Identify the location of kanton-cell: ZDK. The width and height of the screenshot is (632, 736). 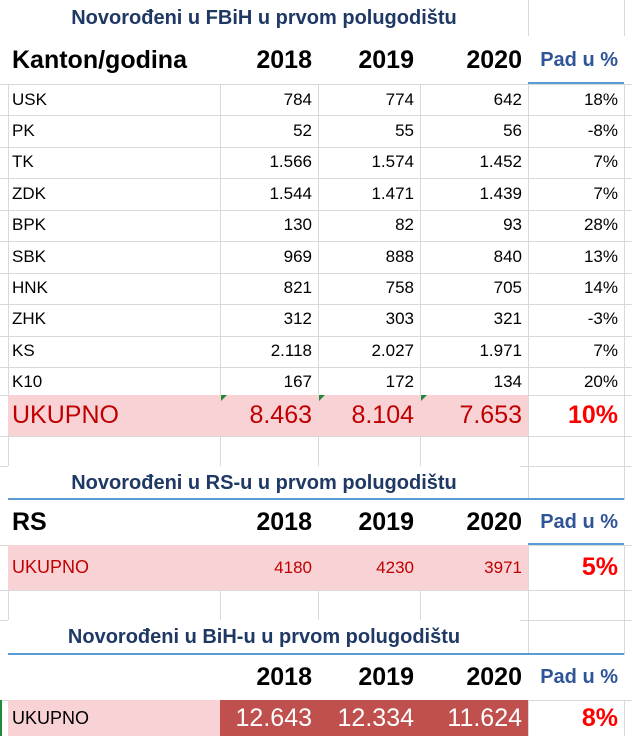
(29, 193).